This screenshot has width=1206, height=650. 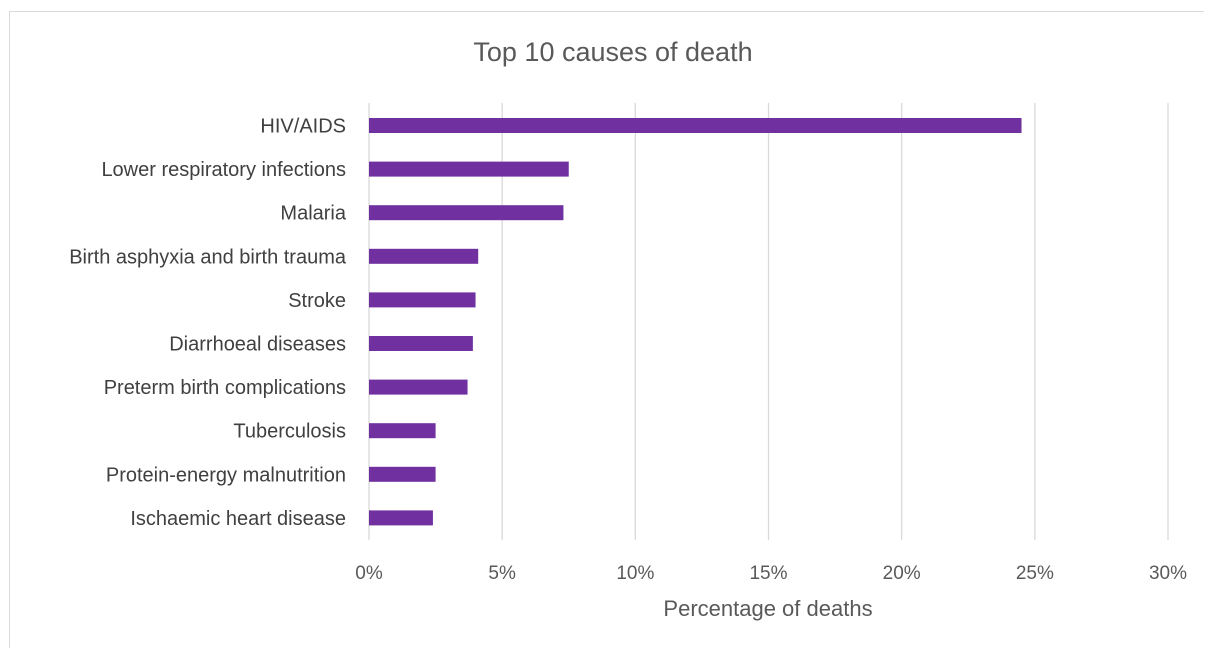 I want to click on category-label: Protein-energy malnutrition, so click(x=226, y=475).